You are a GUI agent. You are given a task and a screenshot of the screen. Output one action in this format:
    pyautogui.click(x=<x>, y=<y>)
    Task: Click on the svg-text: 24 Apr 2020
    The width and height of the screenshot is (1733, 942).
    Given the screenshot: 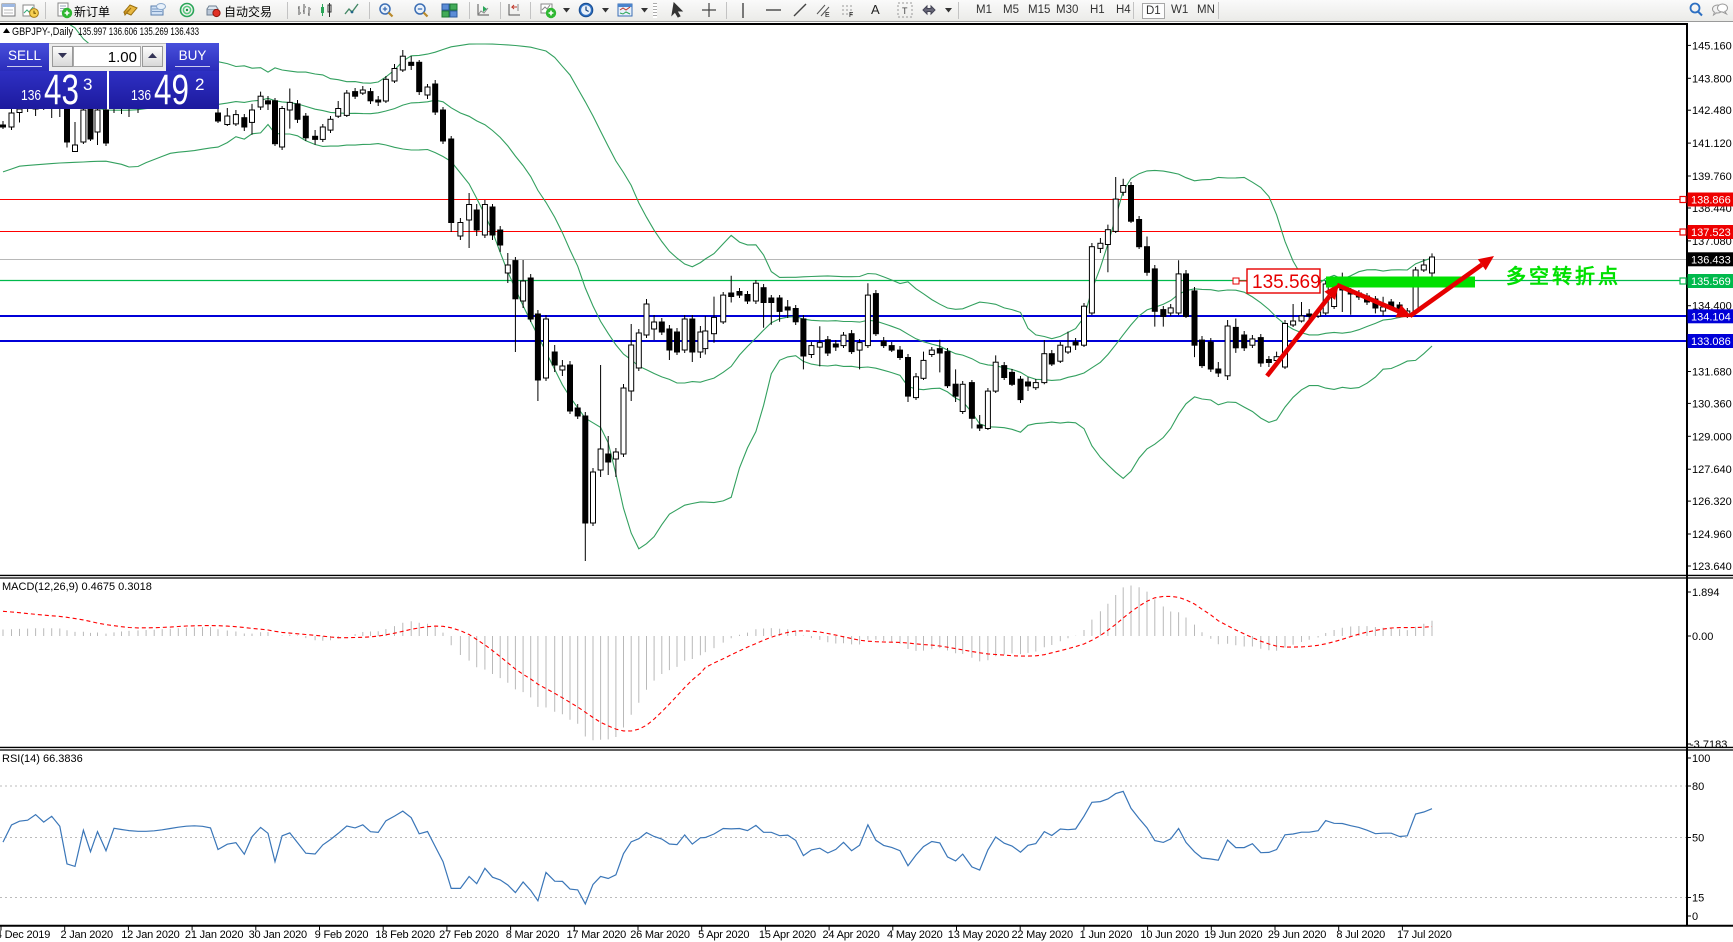 What is the action you would take?
    pyautogui.click(x=851, y=935)
    